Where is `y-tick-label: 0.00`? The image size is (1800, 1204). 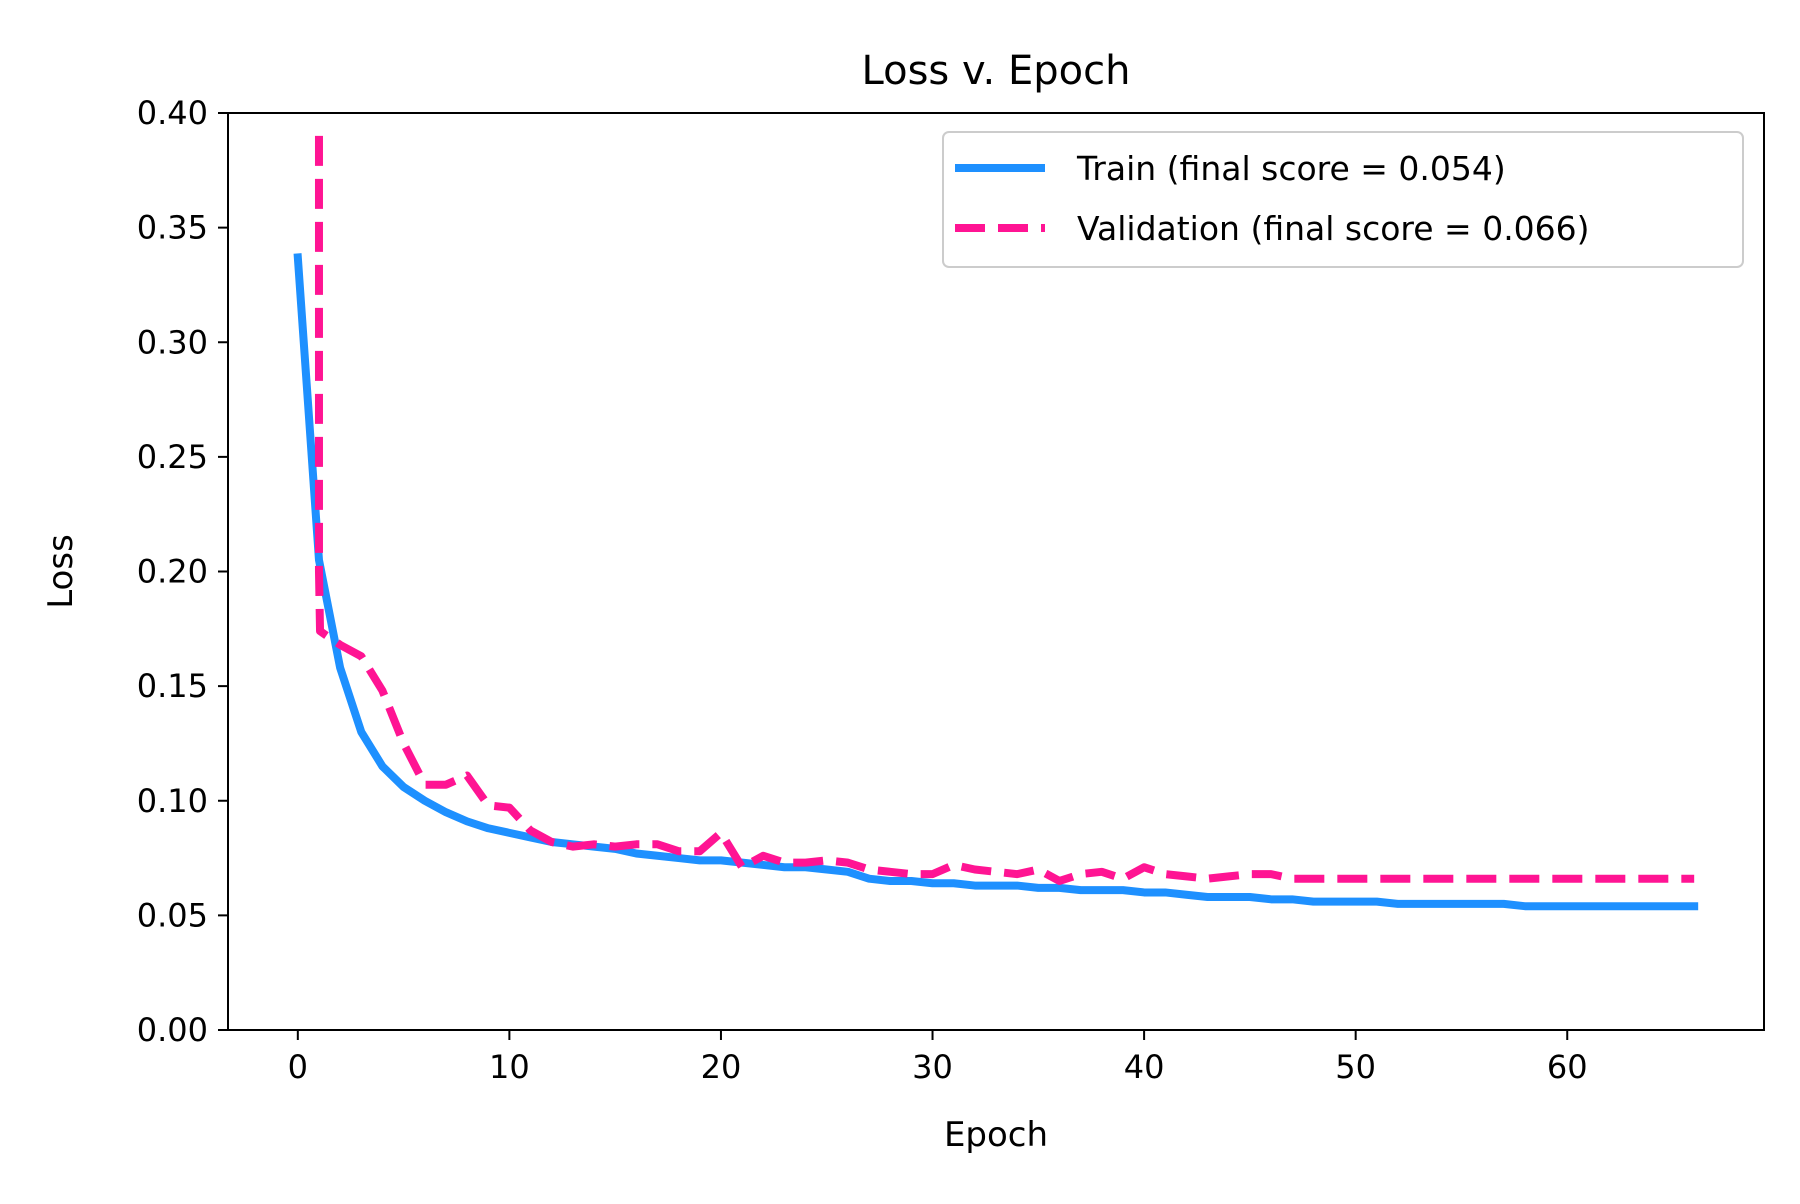 y-tick-label: 0.00 is located at coordinates (172, 1030).